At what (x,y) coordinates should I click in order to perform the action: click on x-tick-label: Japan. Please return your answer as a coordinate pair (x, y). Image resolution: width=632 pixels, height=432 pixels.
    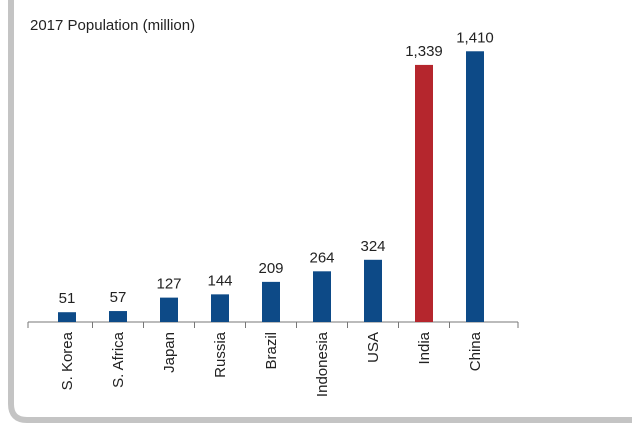
    Looking at the image, I should click on (169, 352).